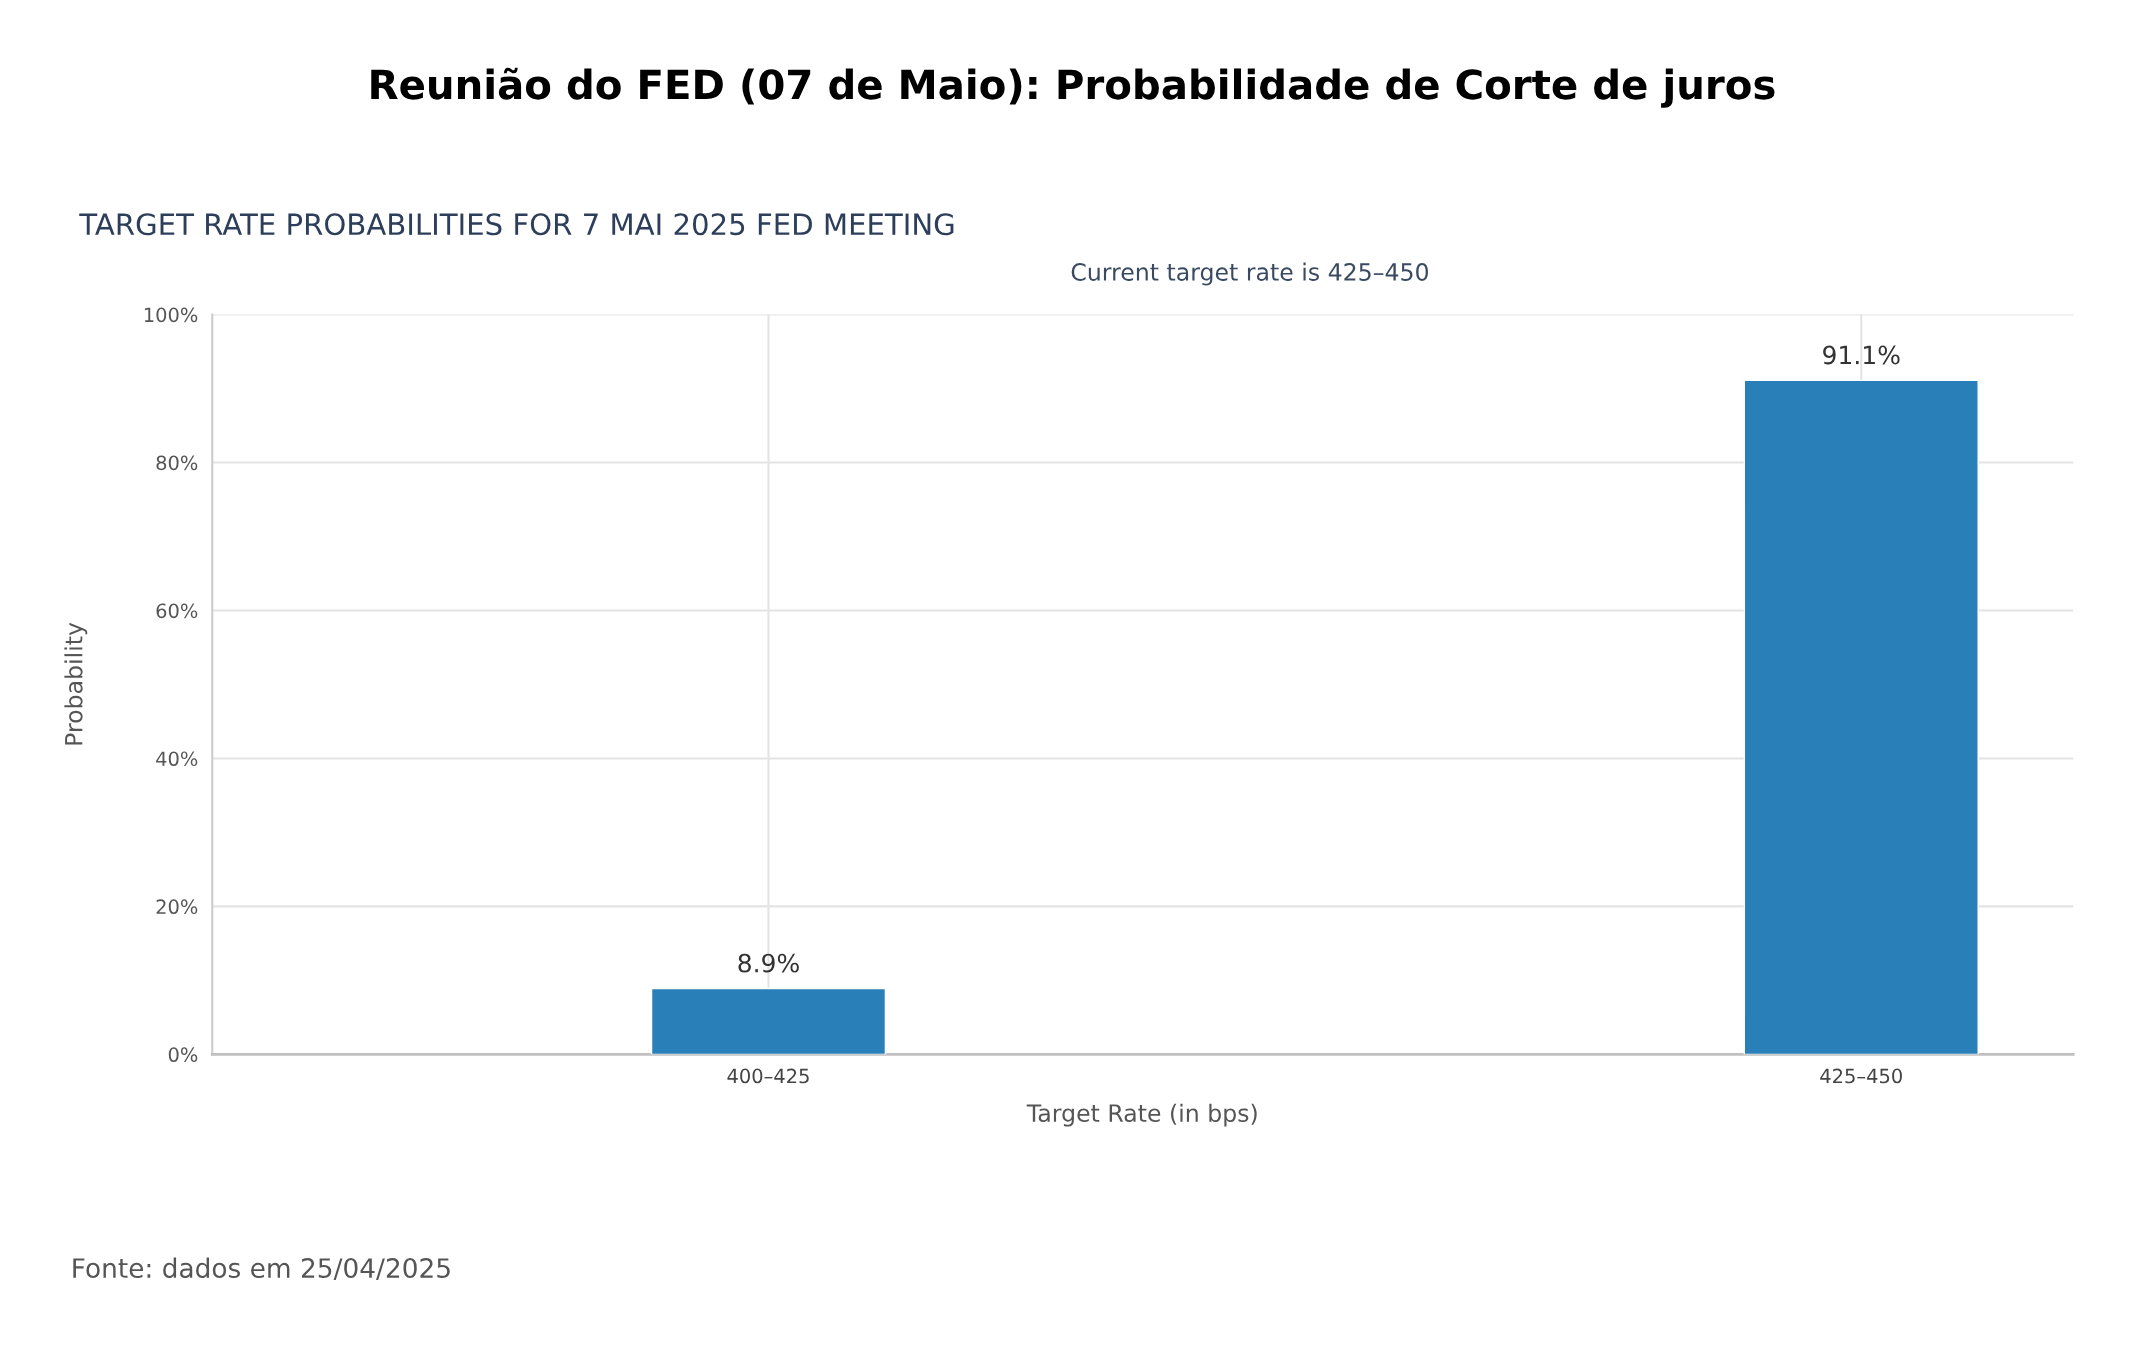 Image resolution: width=2144 pixels, height=1350 pixels. Describe the element at coordinates (177, 759) in the screenshot. I see `y-tick-label: 40%` at that location.